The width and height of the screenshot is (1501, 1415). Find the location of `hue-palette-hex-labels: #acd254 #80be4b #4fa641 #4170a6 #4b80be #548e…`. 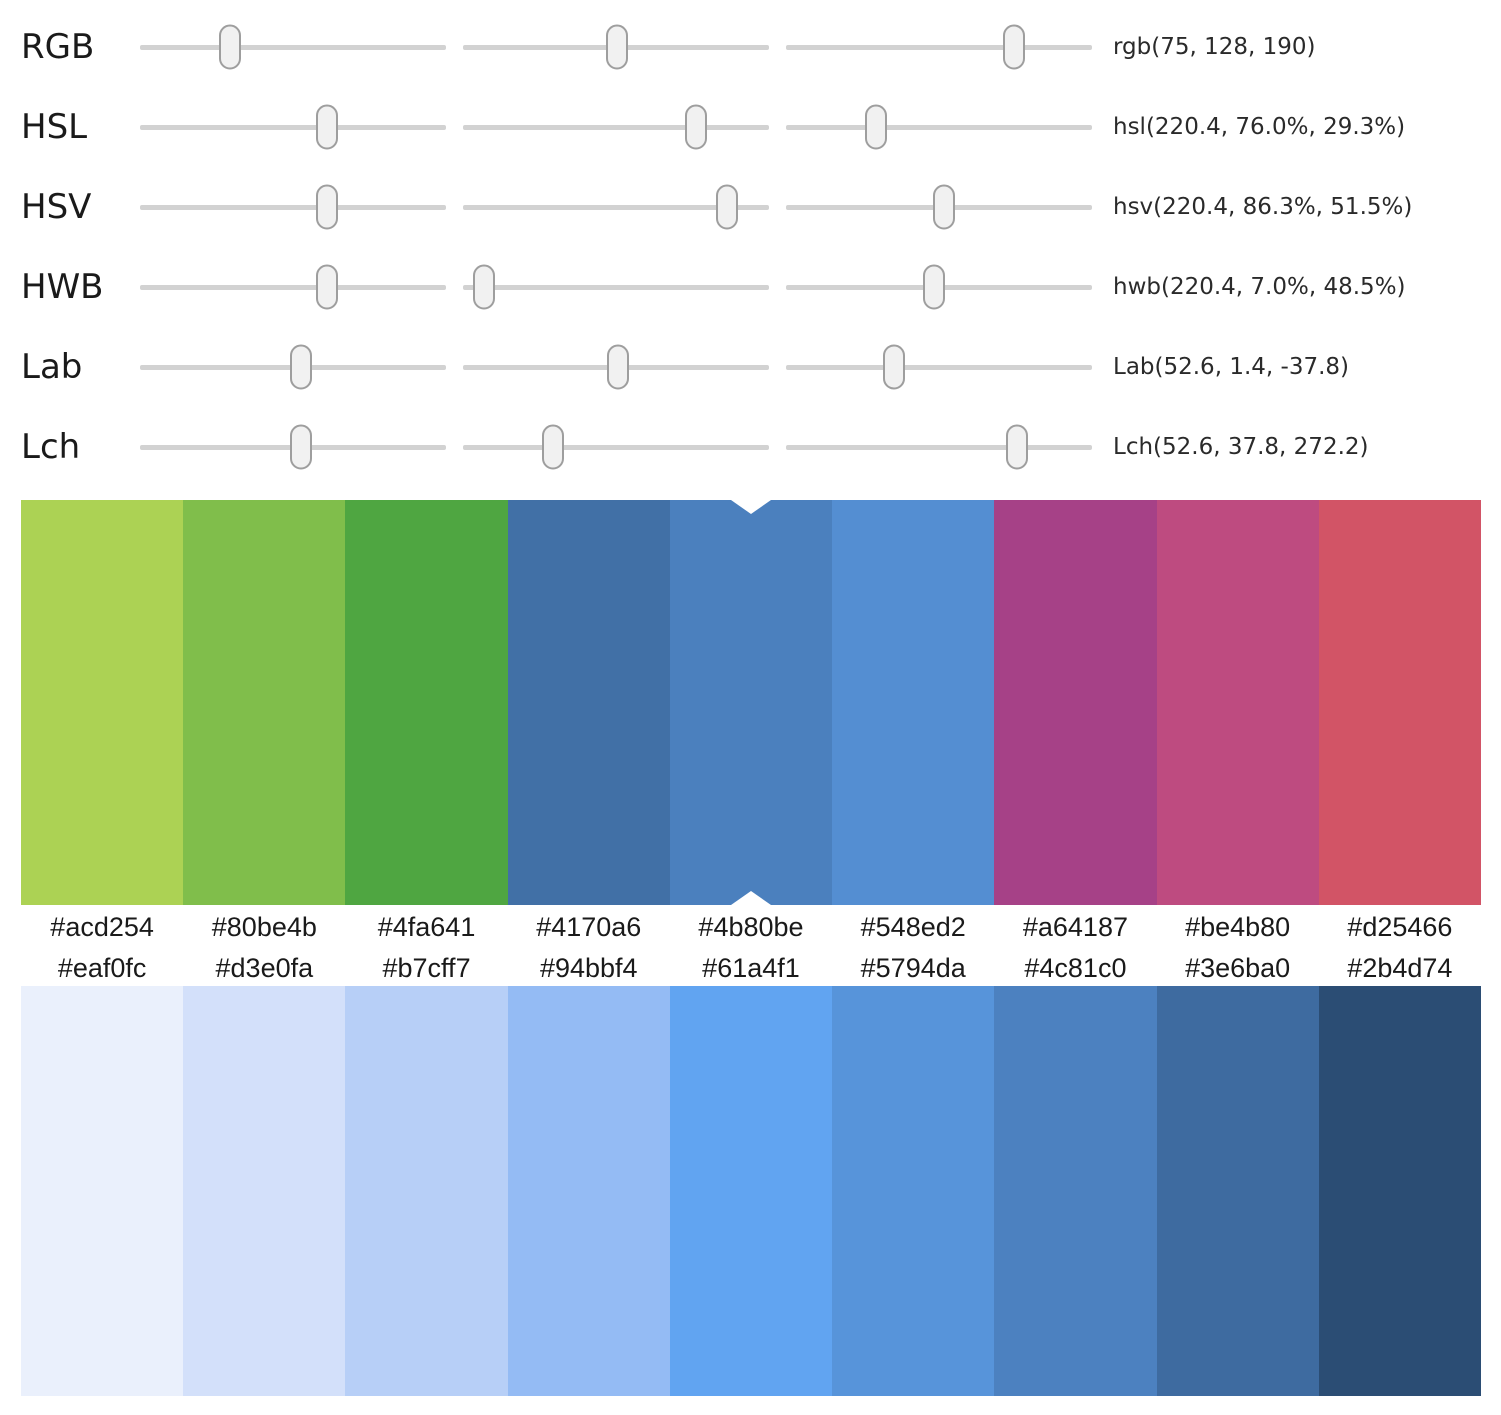

hue-palette-hex-labels: #acd254 #80be4b #4fa641 #4170a6 #4b80be #548e… is located at coordinates (751, 927).